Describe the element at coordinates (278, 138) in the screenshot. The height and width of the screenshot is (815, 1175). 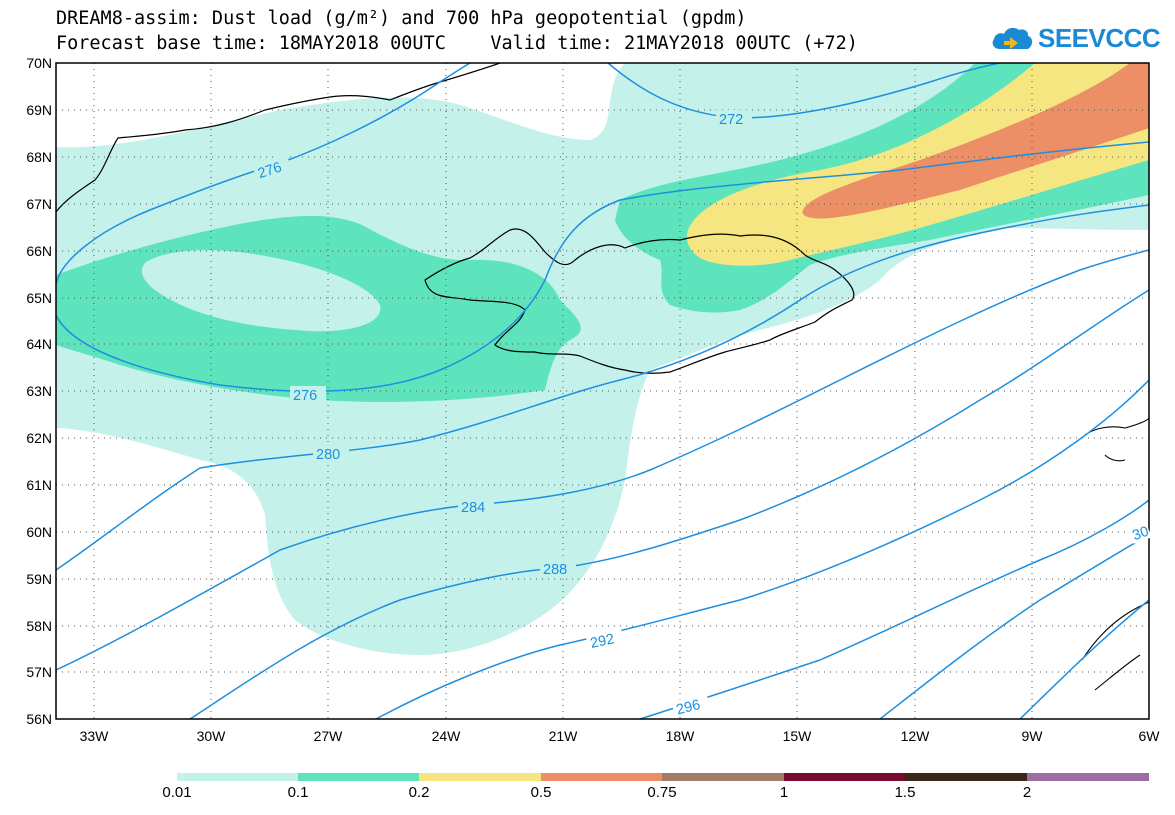
I see `greenland-coastline` at that location.